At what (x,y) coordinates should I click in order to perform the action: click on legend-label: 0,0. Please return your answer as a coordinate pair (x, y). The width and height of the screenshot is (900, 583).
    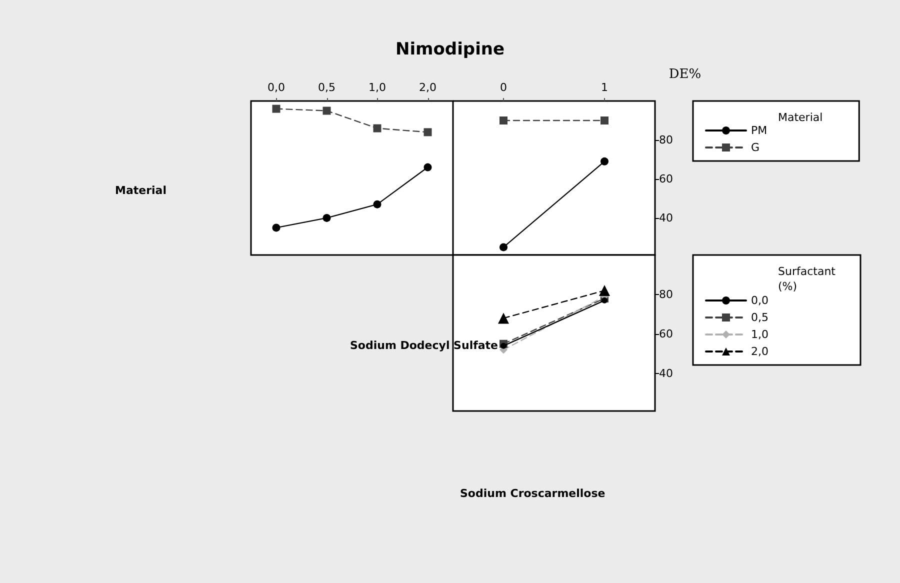
    Looking at the image, I should click on (759, 300).